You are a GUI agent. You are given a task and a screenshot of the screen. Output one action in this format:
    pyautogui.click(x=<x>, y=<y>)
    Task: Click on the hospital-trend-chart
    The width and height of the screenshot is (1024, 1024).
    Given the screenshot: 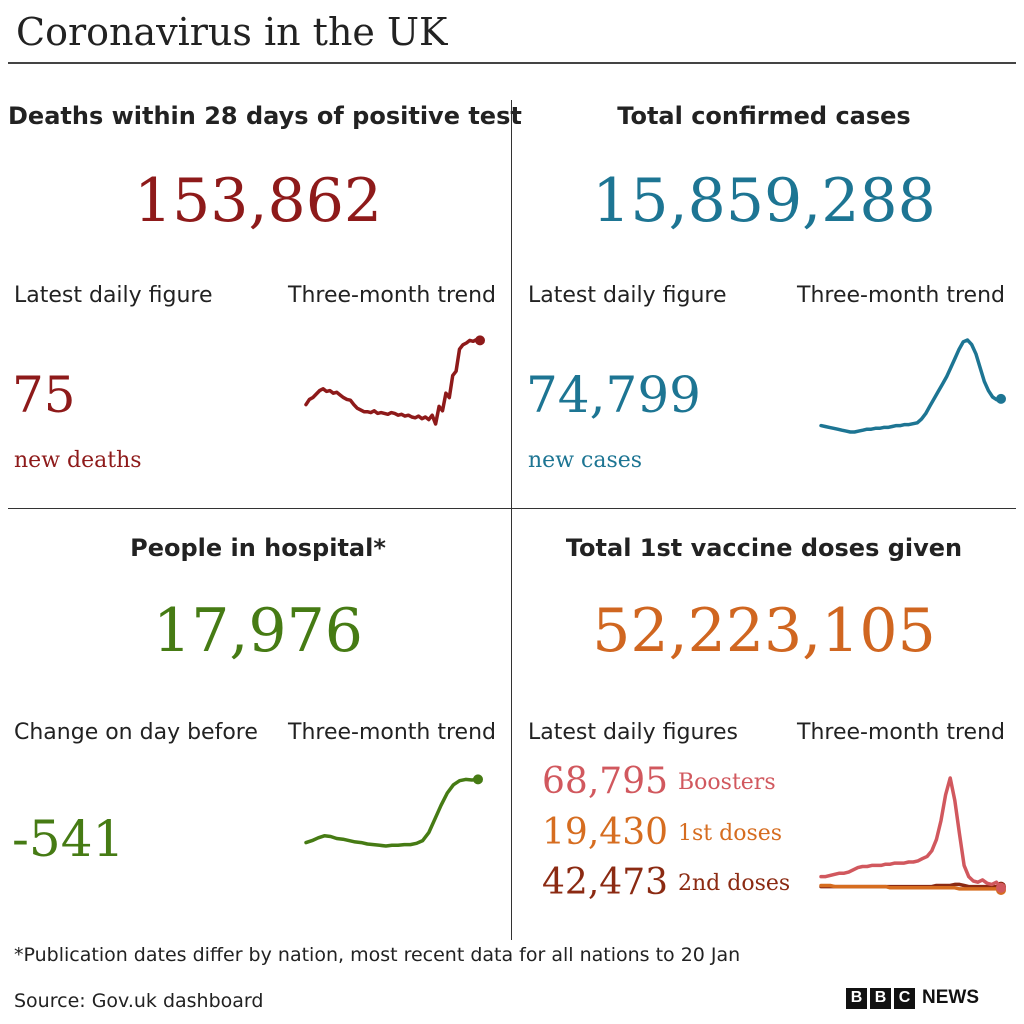 What is the action you would take?
    pyautogui.click(x=393, y=811)
    